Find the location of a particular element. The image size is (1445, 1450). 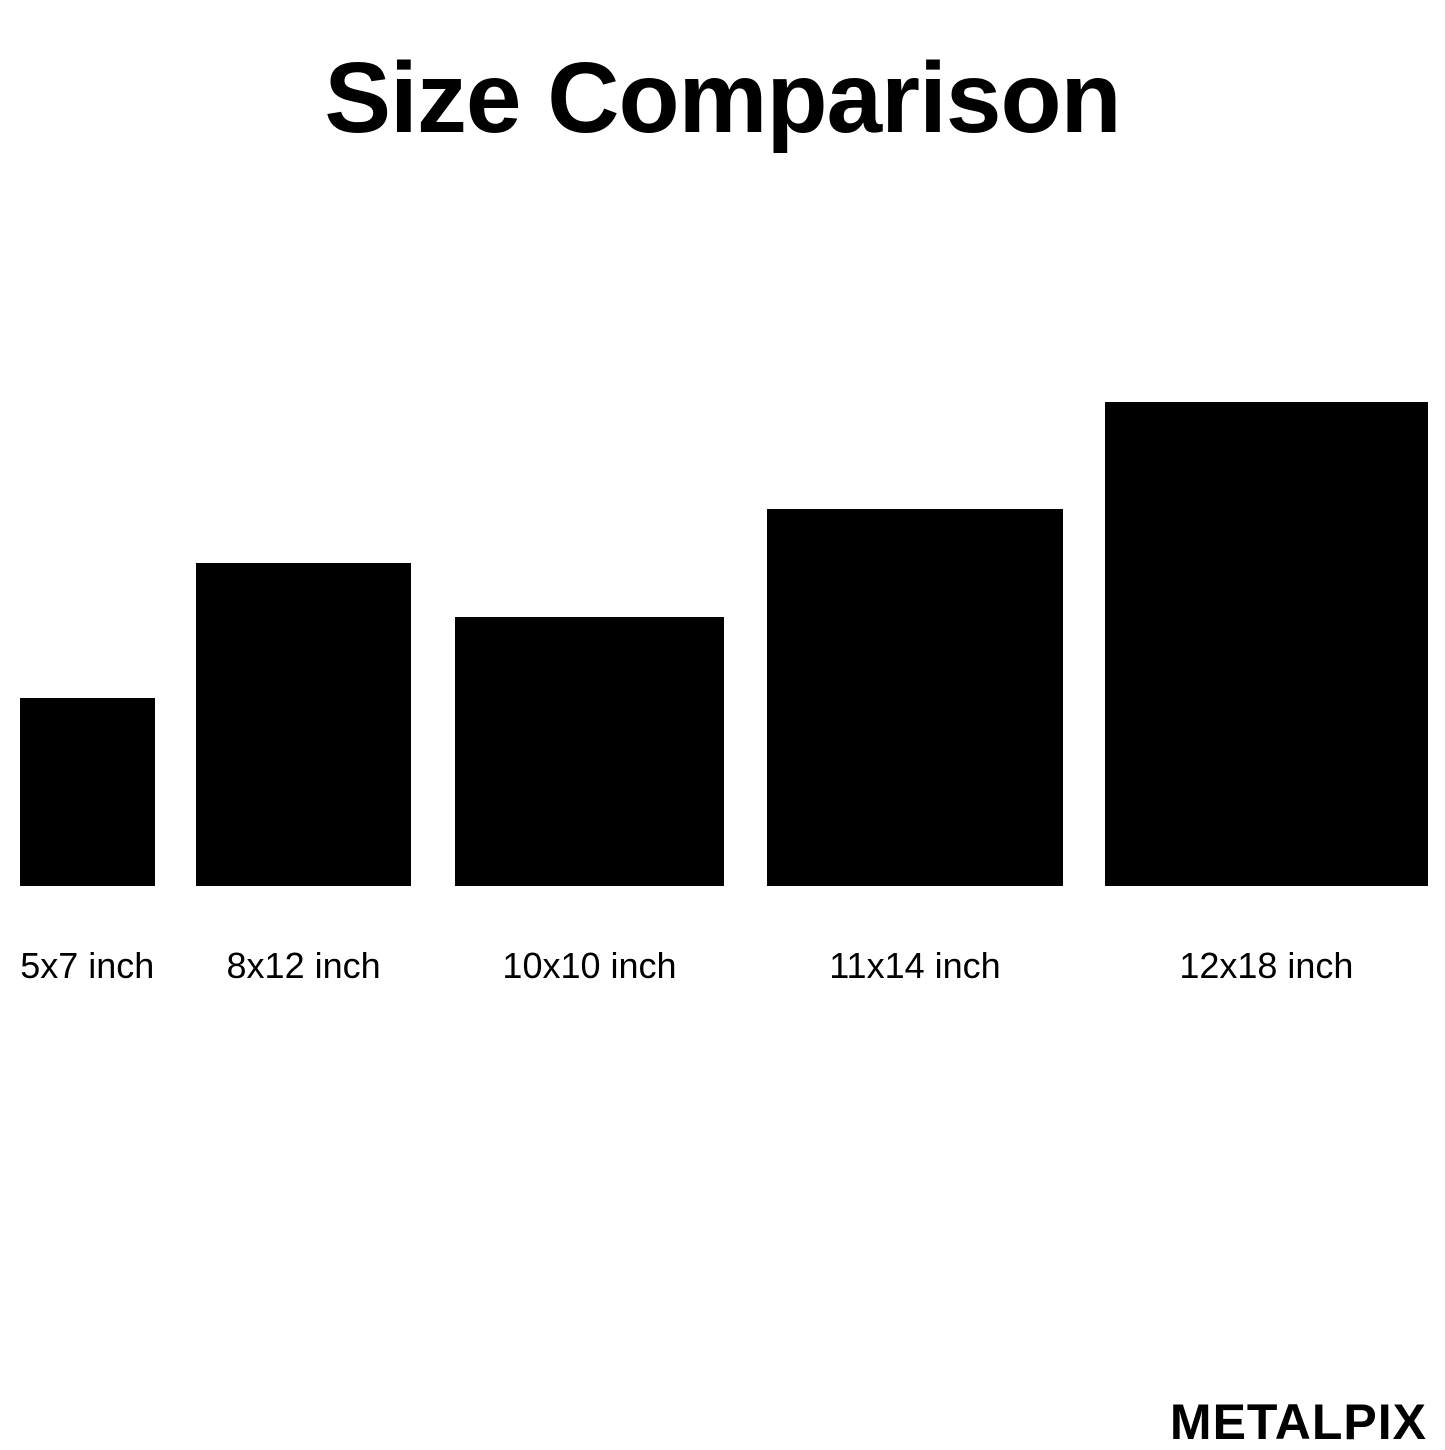

size-label-8x12: 8x12 inch is located at coordinates (303, 965).